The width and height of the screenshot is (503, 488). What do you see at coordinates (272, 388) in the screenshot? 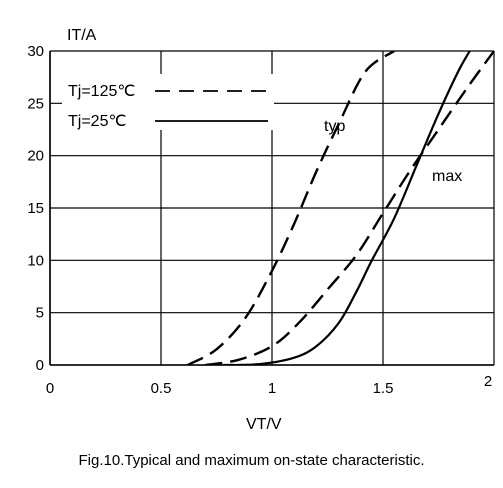
I see `x-tick-label-2: 1` at bounding box center [272, 388].